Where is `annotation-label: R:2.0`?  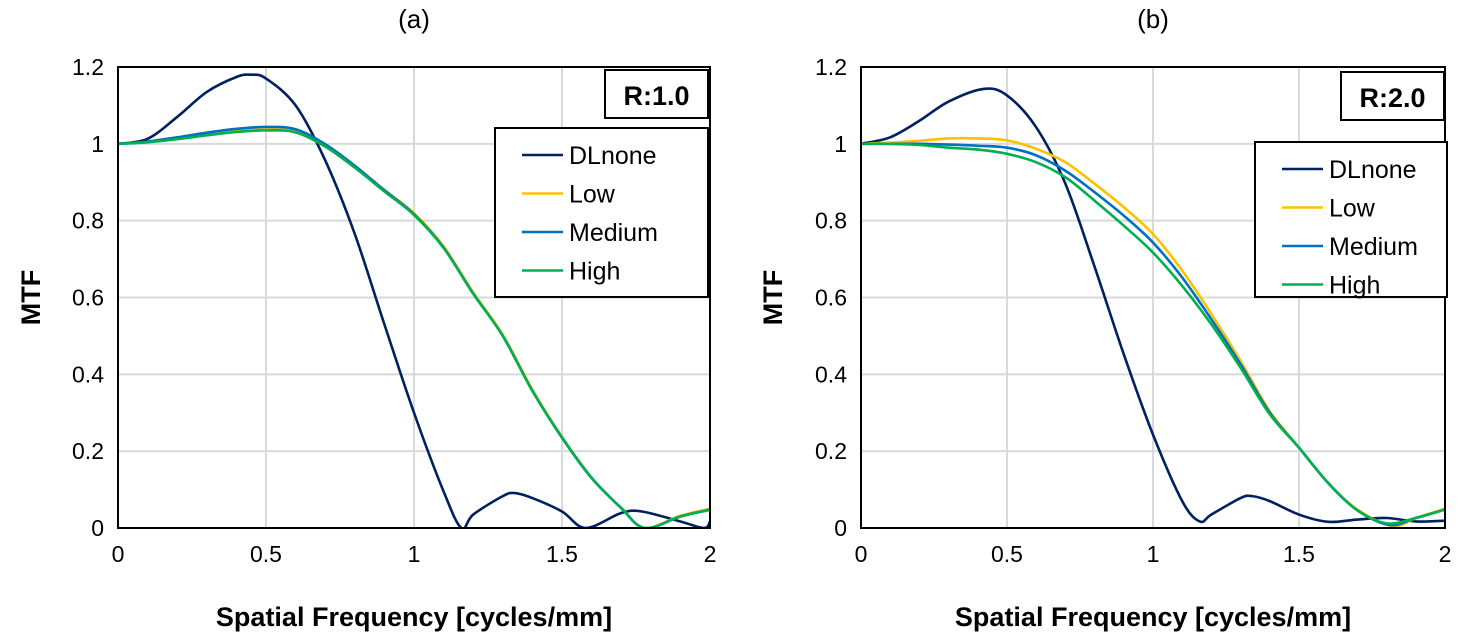 annotation-label: R:2.0 is located at coordinates (1392, 98).